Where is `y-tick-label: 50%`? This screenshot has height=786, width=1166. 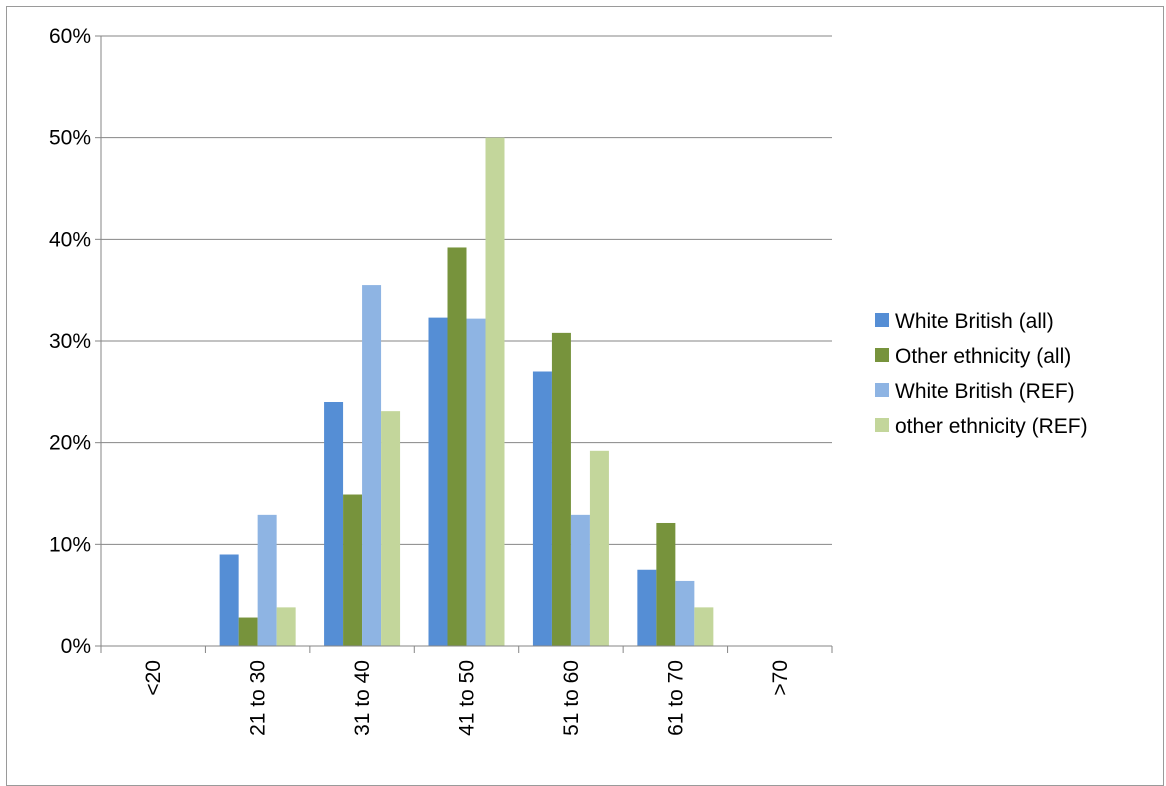
y-tick-label: 50% is located at coordinates (70, 138).